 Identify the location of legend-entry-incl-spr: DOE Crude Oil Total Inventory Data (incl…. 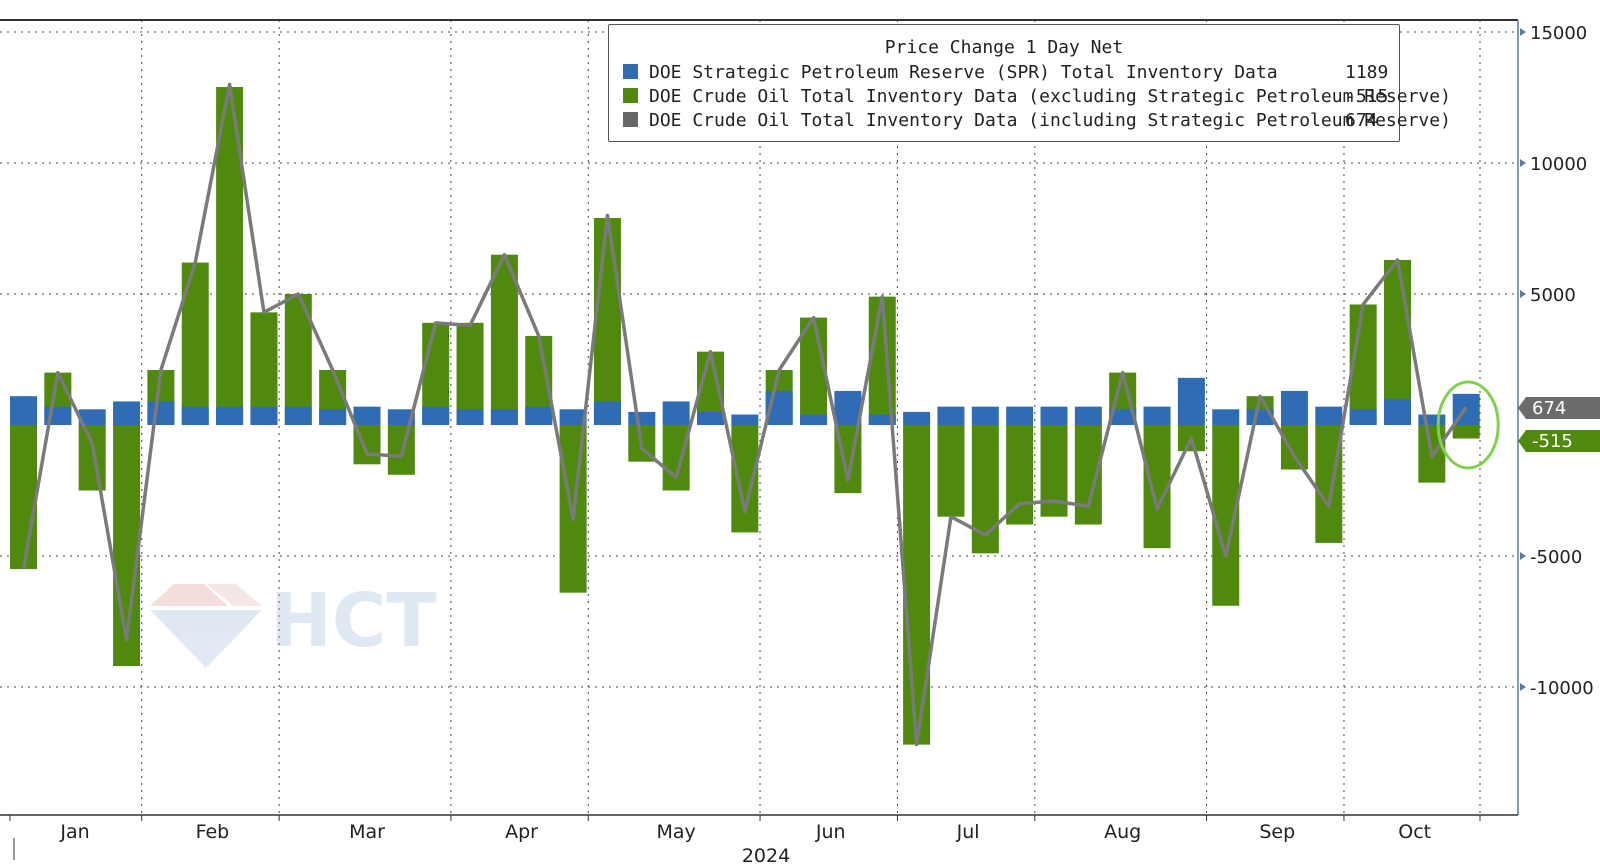
(1037, 121).